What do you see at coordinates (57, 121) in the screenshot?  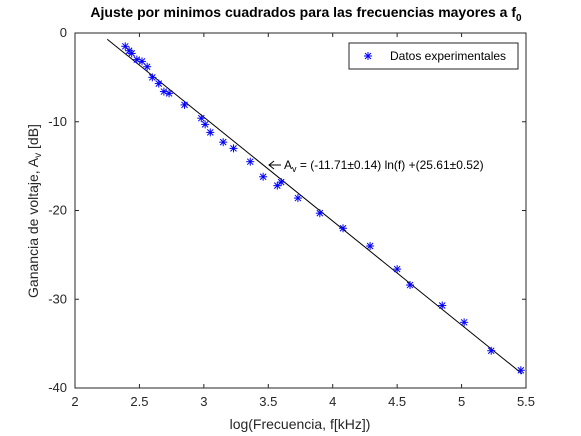 I see `y-tick-label: -10` at bounding box center [57, 121].